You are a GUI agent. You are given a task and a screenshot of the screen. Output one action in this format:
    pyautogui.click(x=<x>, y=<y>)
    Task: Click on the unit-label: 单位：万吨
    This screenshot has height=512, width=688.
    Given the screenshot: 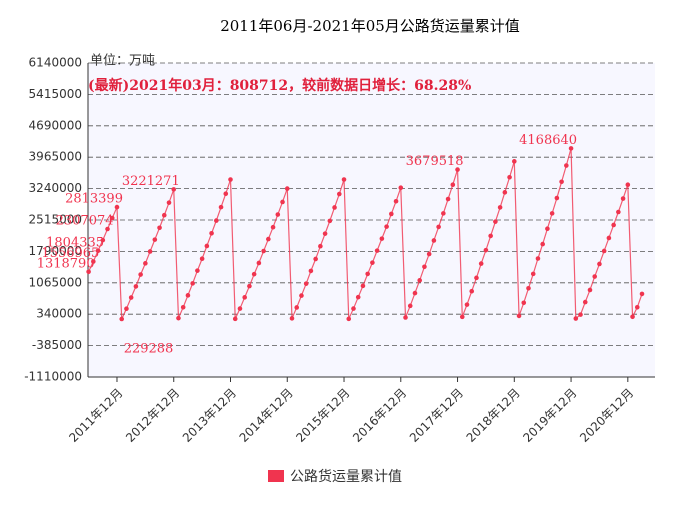 What is the action you would take?
    pyautogui.click(x=122, y=61)
    